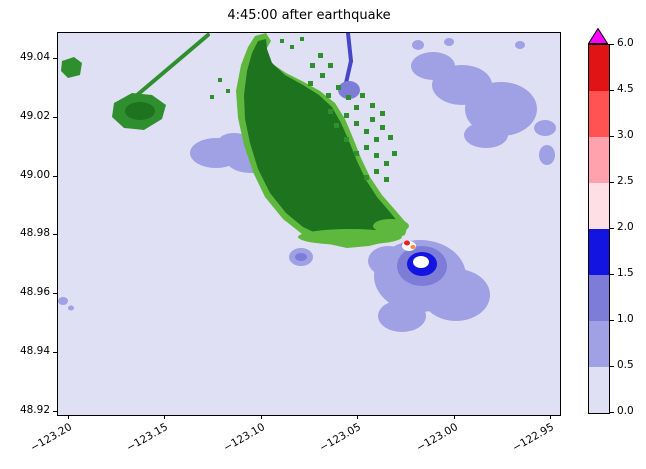 The height and width of the screenshot is (469, 646). What do you see at coordinates (437, 438) in the screenshot?
I see `x-tick-label: −123.00` at bounding box center [437, 438].